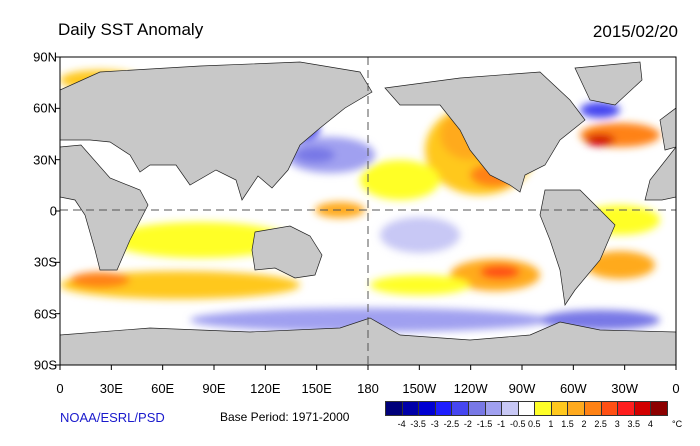 This screenshot has width=700, height=446. What do you see at coordinates (517, 424) in the screenshot?
I see `colorbar-label: -0.5` at bounding box center [517, 424].